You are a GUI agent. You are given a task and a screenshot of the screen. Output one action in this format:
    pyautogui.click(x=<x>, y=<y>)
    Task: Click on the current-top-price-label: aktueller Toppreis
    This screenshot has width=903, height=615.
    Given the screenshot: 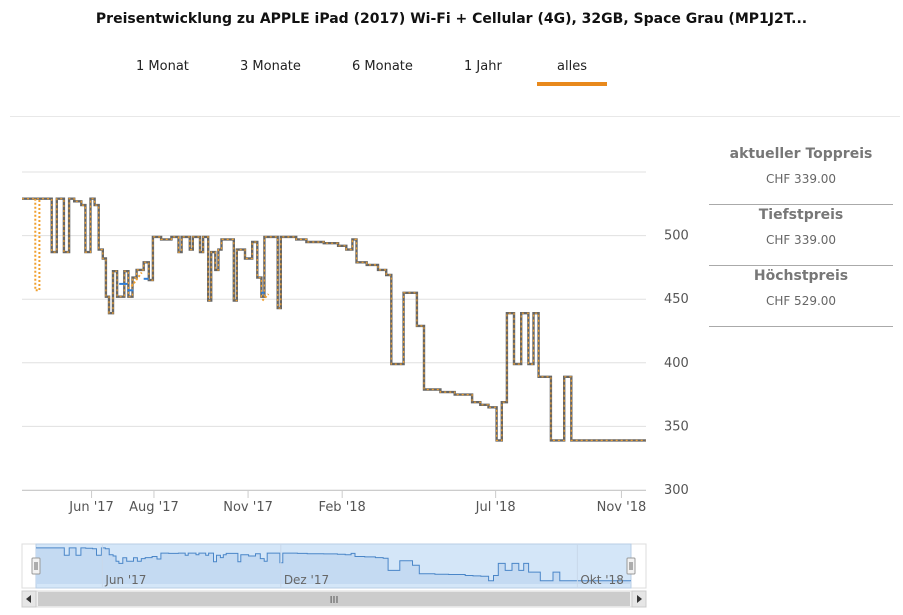 What is the action you would take?
    pyautogui.click(x=801, y=154)
    